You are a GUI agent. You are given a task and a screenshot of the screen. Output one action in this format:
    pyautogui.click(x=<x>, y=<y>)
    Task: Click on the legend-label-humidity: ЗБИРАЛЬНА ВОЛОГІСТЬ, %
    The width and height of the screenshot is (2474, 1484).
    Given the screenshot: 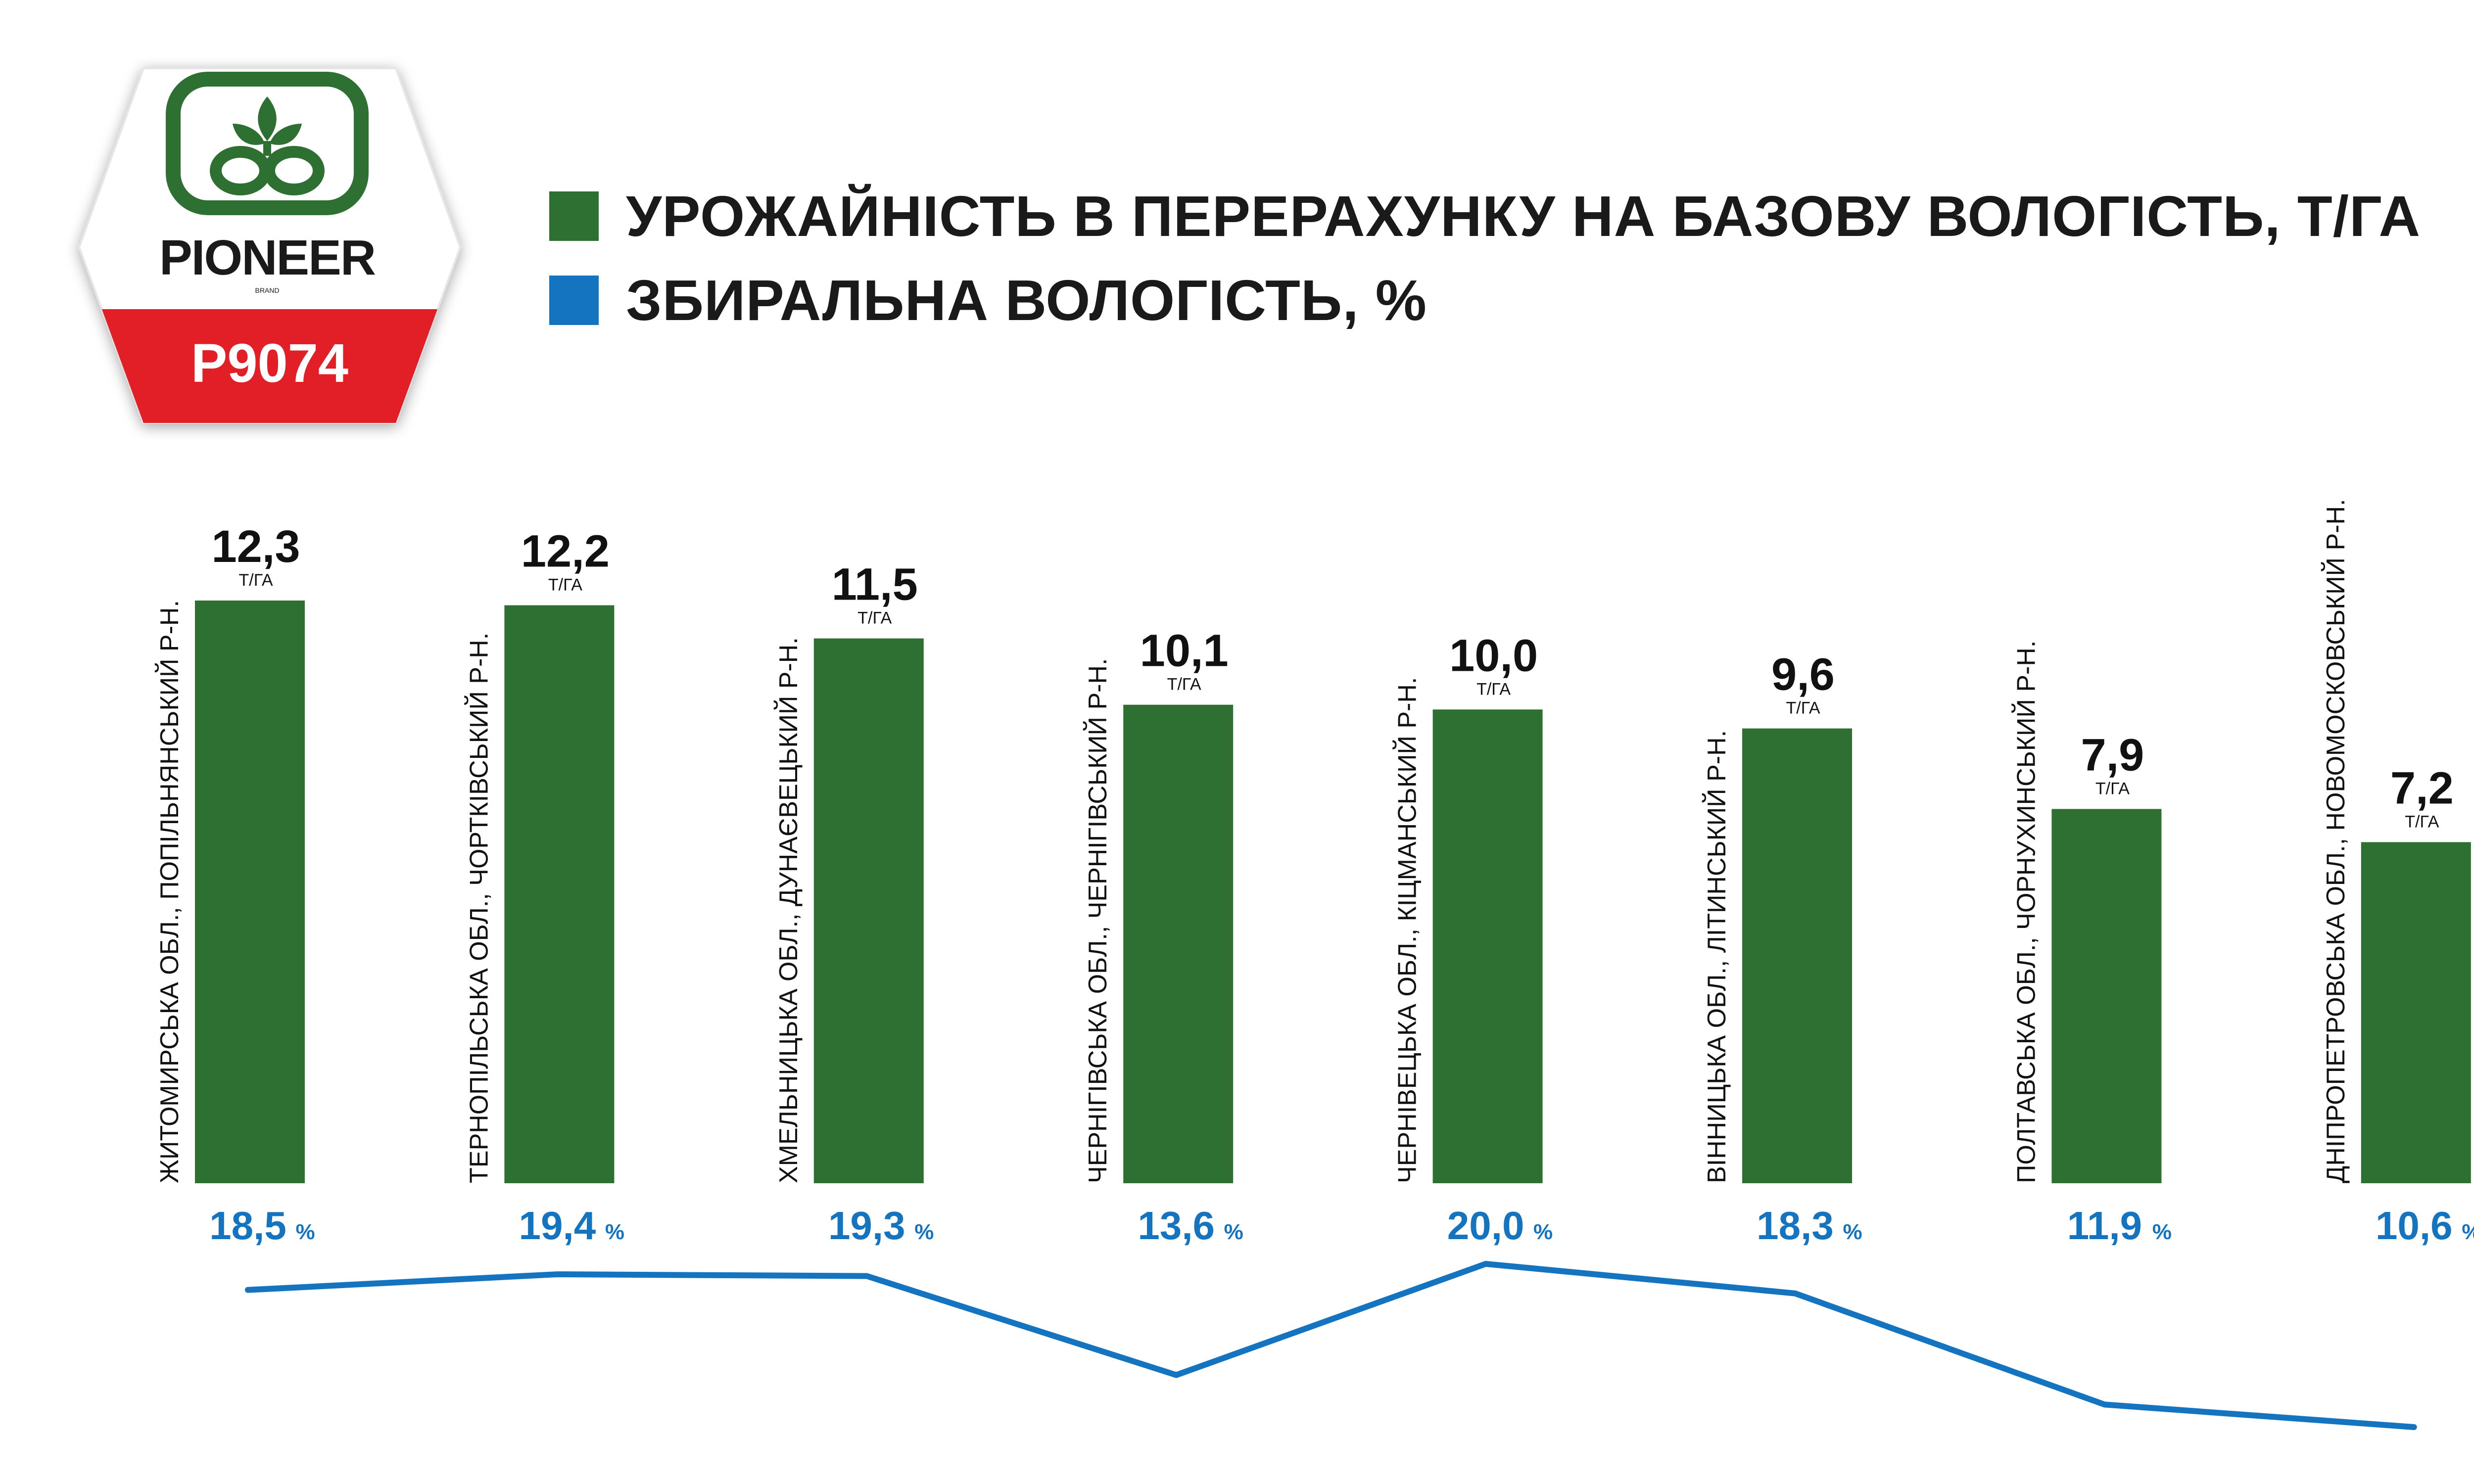 What is the action you would take?
    pyautogui.click(x=1027, y=300)
    